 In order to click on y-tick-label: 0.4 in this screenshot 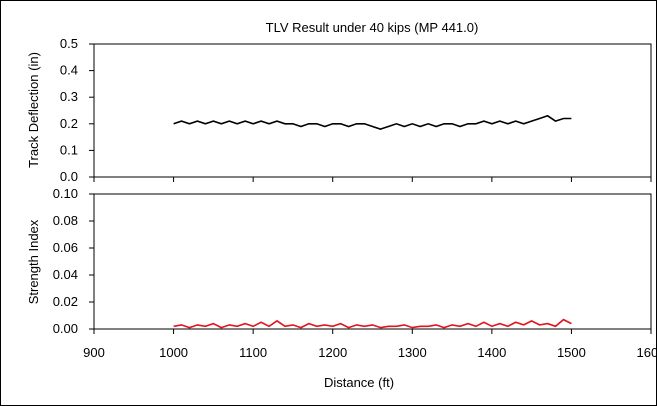, I will do `click(69, 70)`.